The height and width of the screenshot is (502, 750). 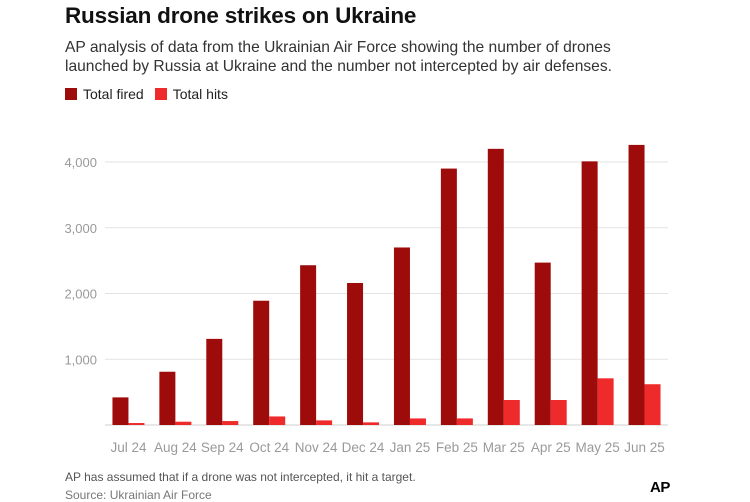 I want to click on y-tick-label: 4,000, so click(x=80, y=162).